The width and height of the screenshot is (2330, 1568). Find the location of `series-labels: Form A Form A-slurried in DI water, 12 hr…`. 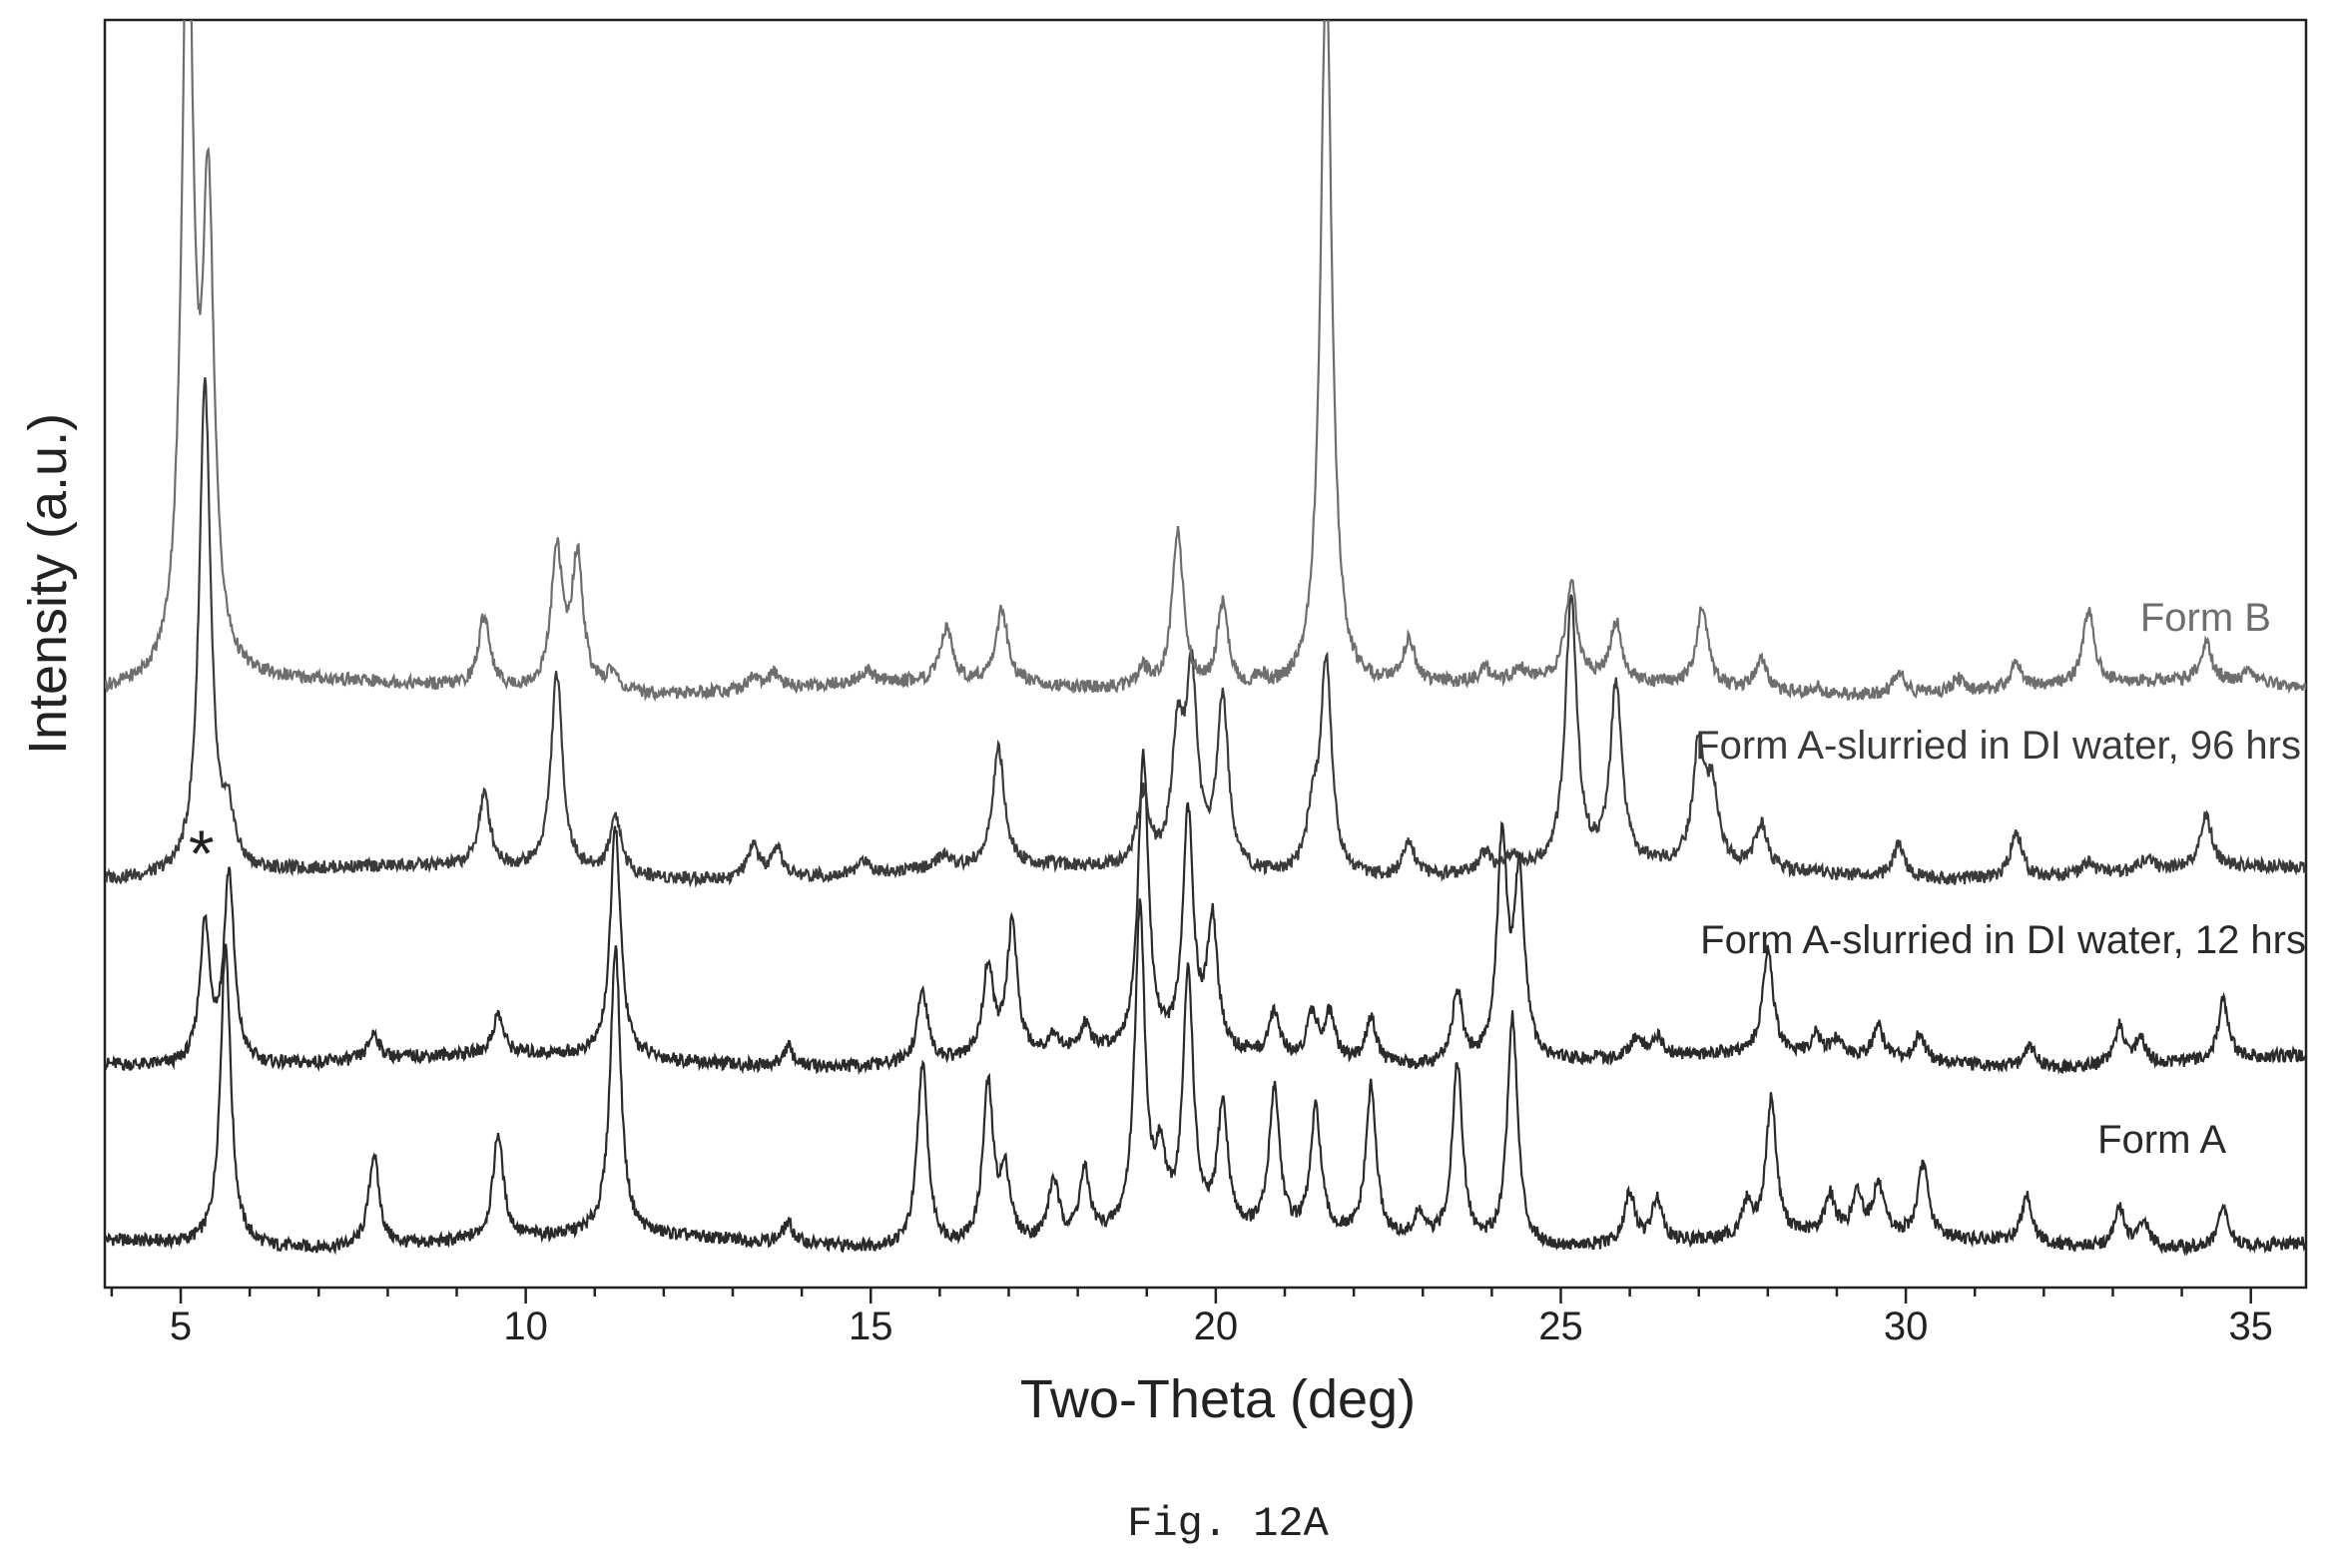

series-labels: Form A Form A-slurried in DI water, 12 hr… is located at coordinates (2000, 879).